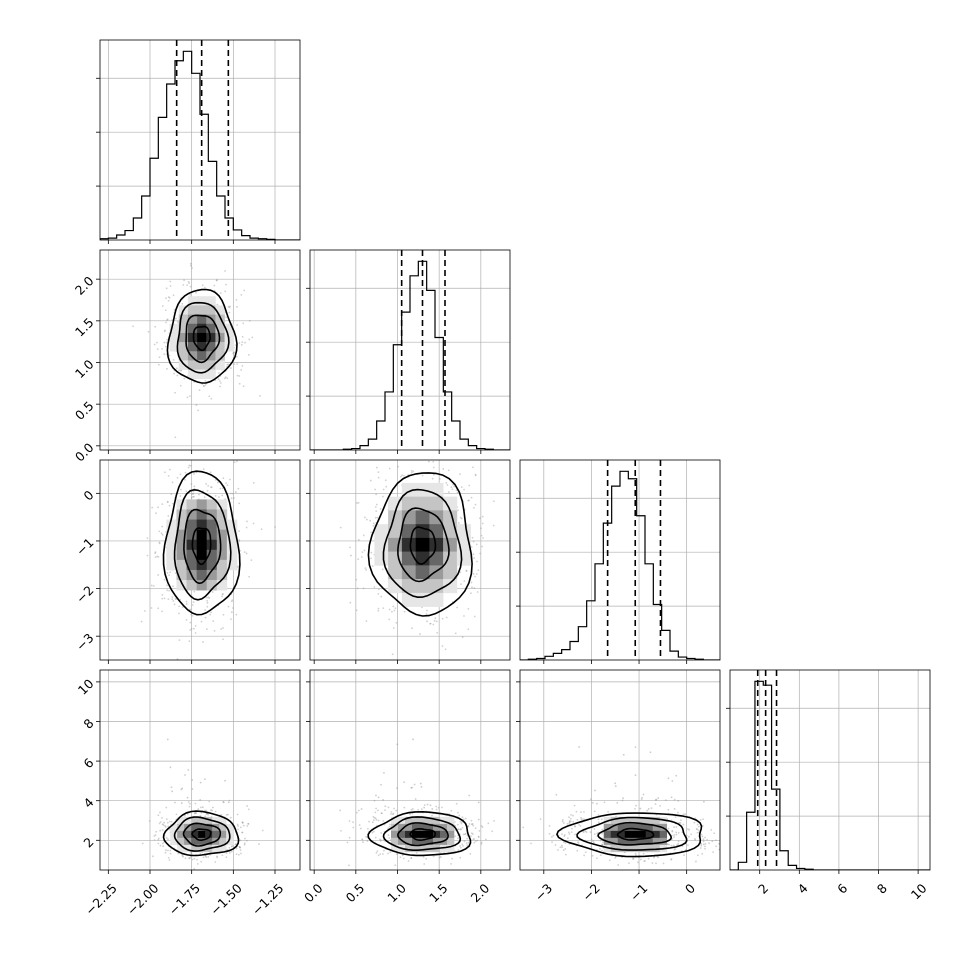 The width and height of the screenshot is (970, 970). What do you see at coordinates (85, 642) in the screenshot?
I see `y-tick-label-2-0: −3` at bounding box center [85, 642].